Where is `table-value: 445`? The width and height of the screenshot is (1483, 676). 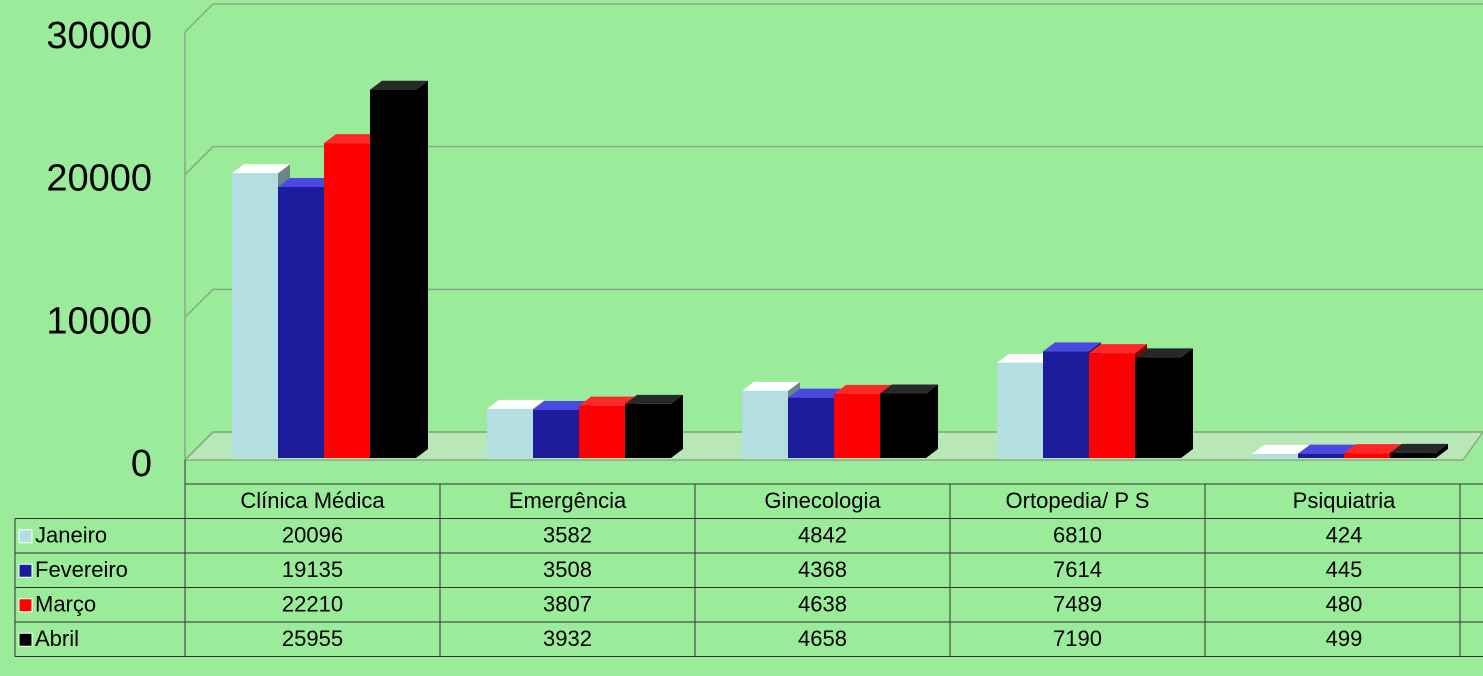
table-value: 445 is located at coordinates (1344, 569).